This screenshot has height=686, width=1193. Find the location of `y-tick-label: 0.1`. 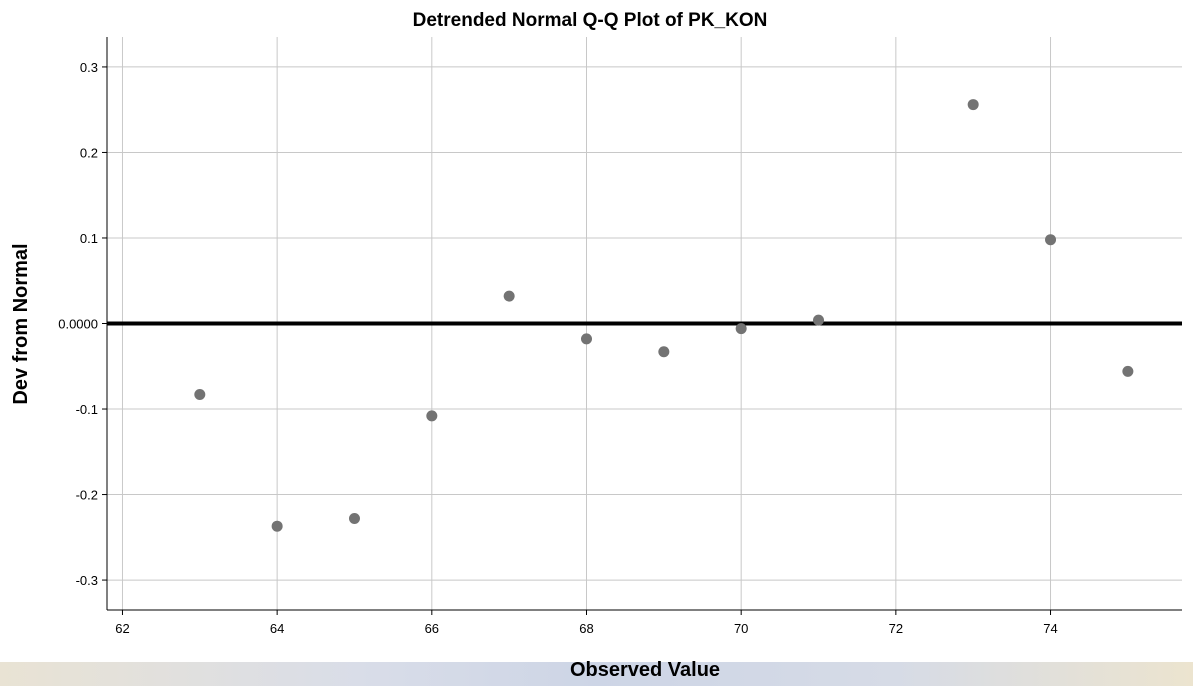

y-tick-label: 0.1 is located at coordinates (89, 238).